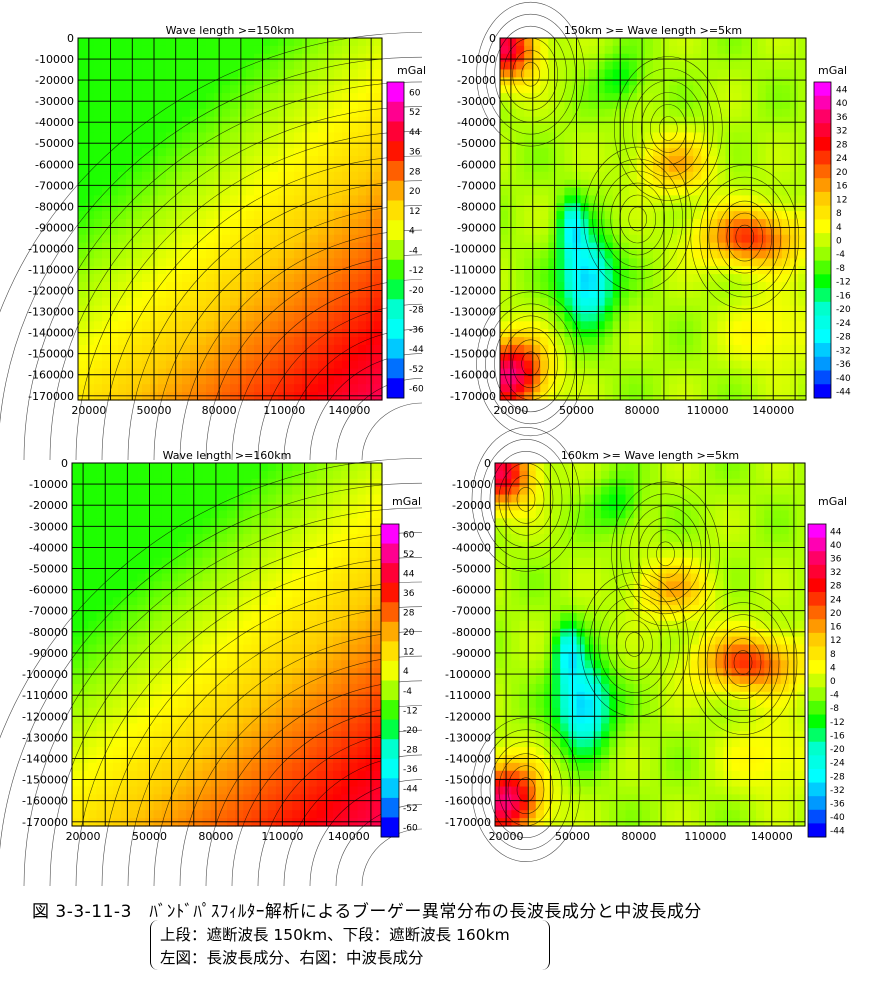 The image size is (891, 1000). Describe the element at coordinates (842, 145) in the screenshot. I see `colorbar-tick-label: 28` at that location.